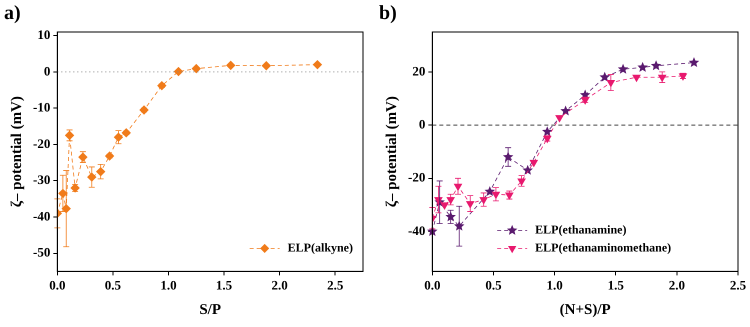 This screenshot has width=750, height=327. I want to click on legend-label: ELP(ethanamine), so click(581, 229).